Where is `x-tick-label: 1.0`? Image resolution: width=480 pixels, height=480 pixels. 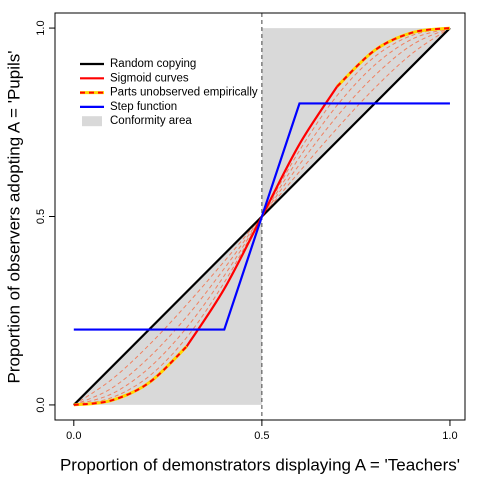
x-tick-label: 1.0 is located at coordinates (449, 436).